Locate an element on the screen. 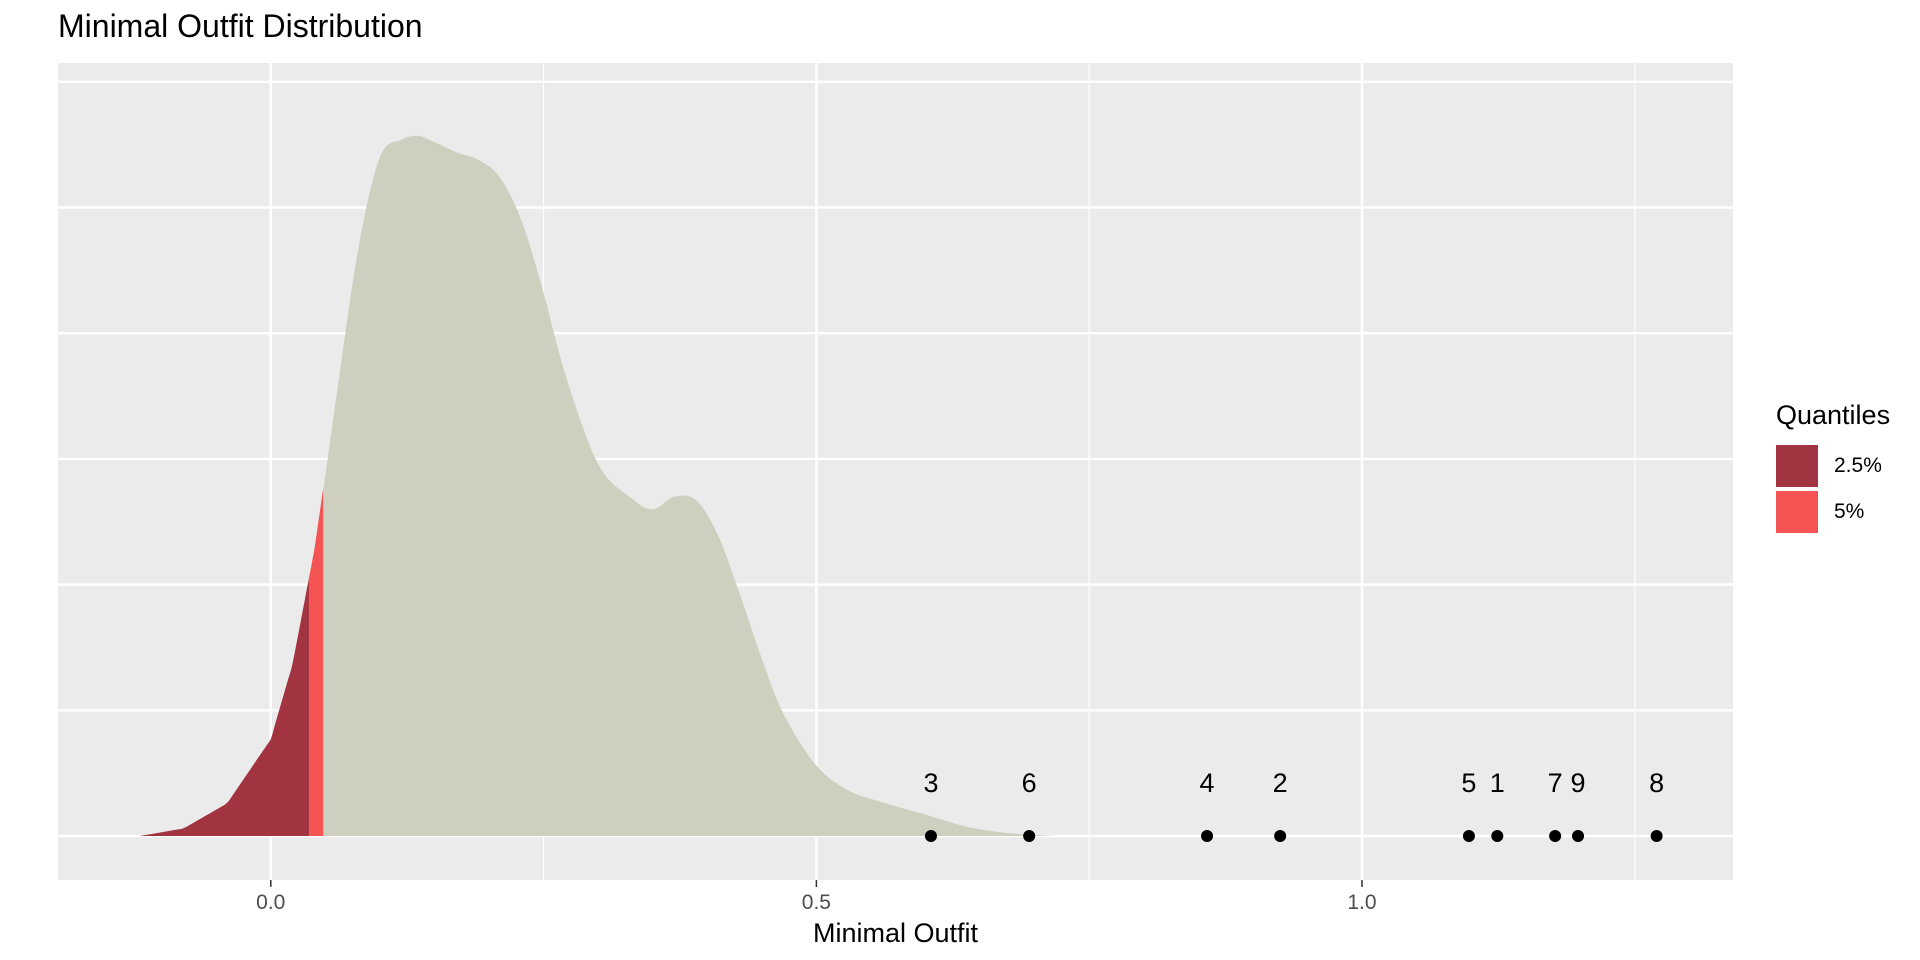 The width and height of the screenshot is (1920, 960). data-point-label-3: 3 is located at coordinates (930, 783).